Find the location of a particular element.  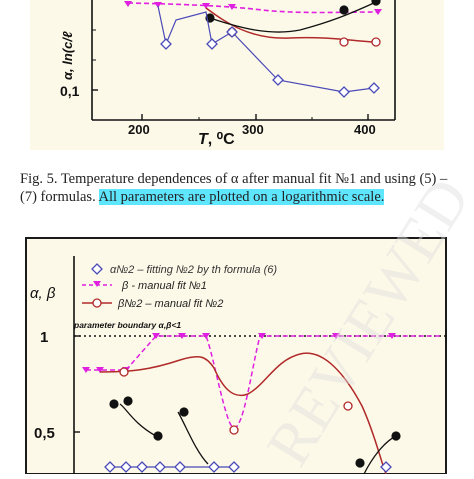

top-magenta-dashed-line is located at coordinates (253, 8).